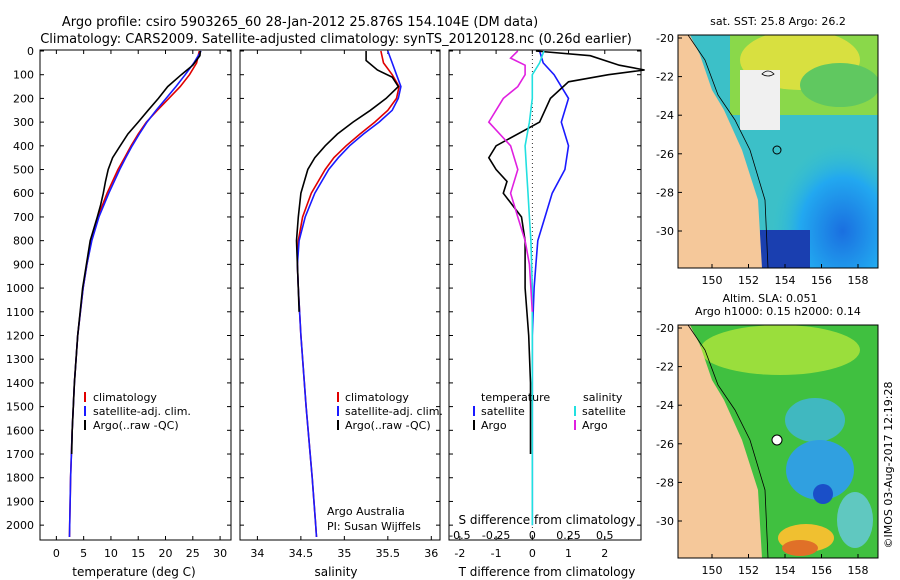 This screenshot has height=580, width=900. I want to click on temp-diff-argo-line, so click(566, 252).